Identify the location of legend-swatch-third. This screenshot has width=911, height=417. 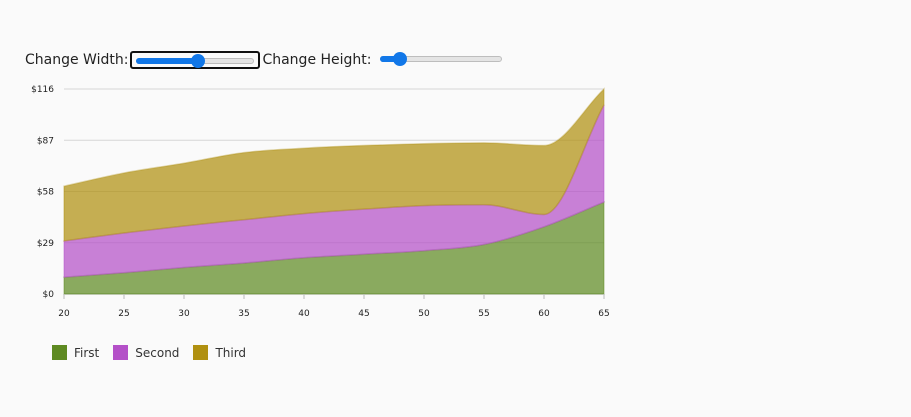
(201, 352).